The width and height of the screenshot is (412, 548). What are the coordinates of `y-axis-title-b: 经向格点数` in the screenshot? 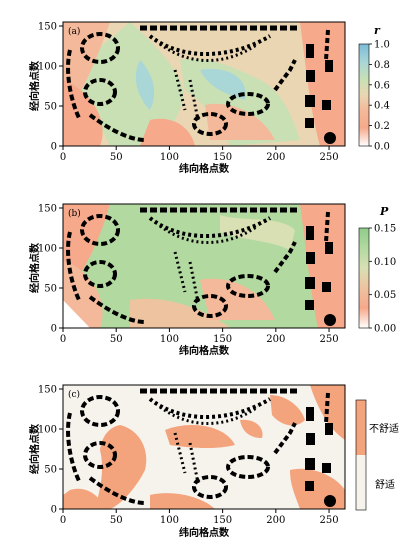 It's located at (34, 267).